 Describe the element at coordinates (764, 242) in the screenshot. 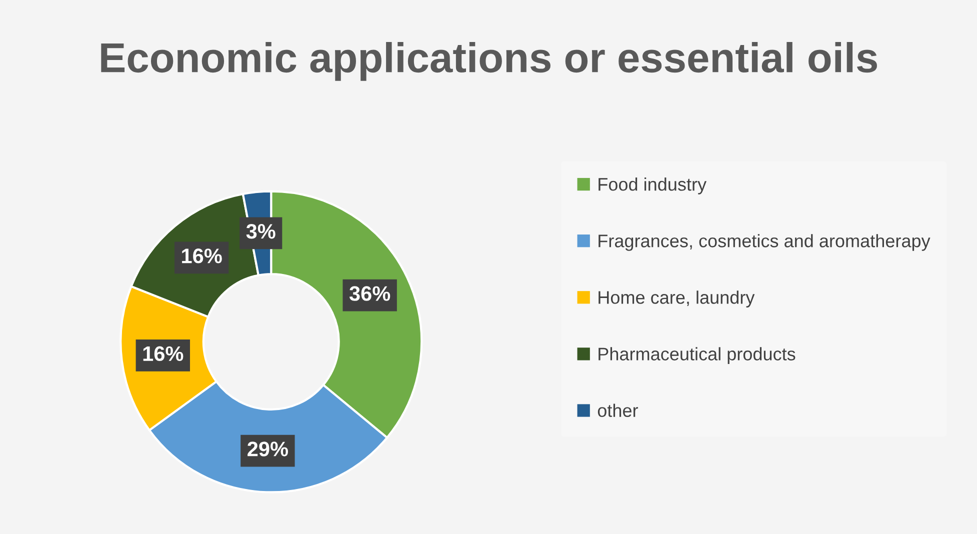

I see `legend-label: Fragrances, cosmetics and aromatherapy` at that location.